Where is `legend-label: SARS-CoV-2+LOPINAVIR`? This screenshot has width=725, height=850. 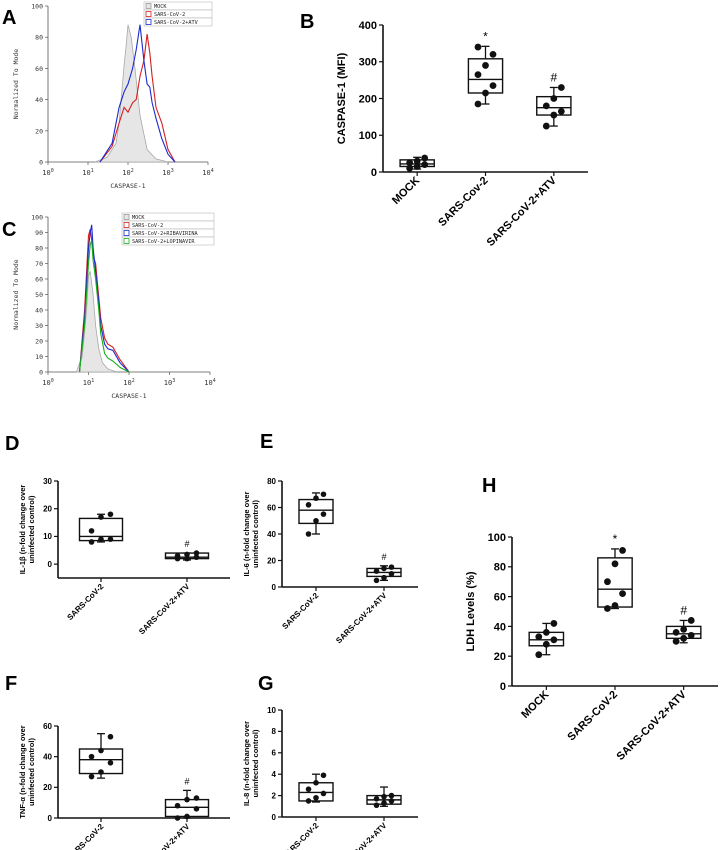 legend-label: SARS-CoV-2+LOPINAVIR is located at coordinates (163, 242).